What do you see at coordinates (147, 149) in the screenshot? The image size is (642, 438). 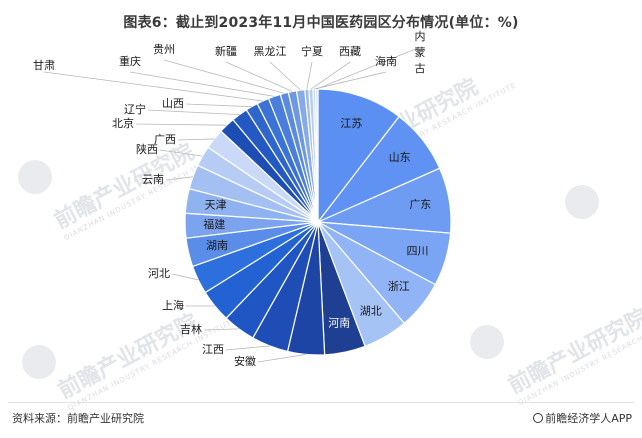 I see `slice-label: 陕西` at bounding box center [147, 149].